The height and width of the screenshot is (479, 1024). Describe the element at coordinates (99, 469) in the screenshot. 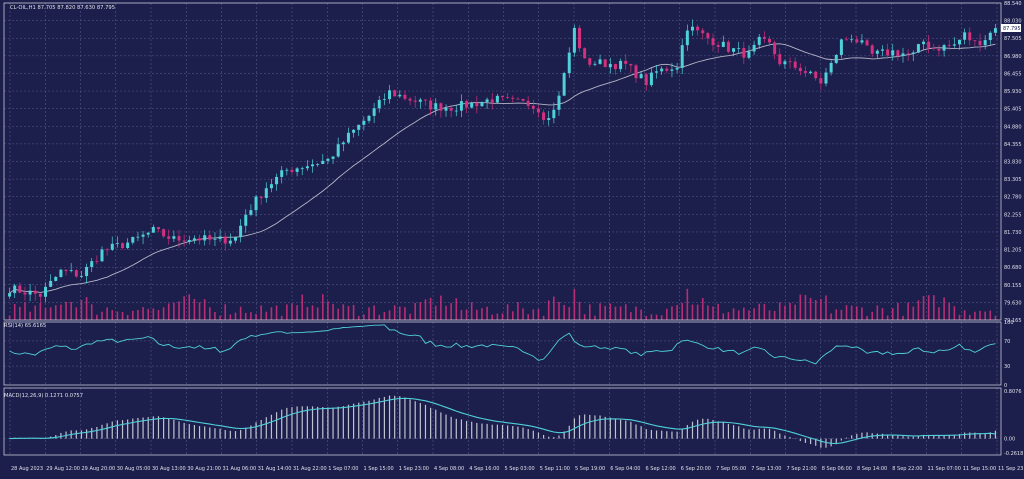

I see `time-tick-label: 29 Aug 20:00` at that location.